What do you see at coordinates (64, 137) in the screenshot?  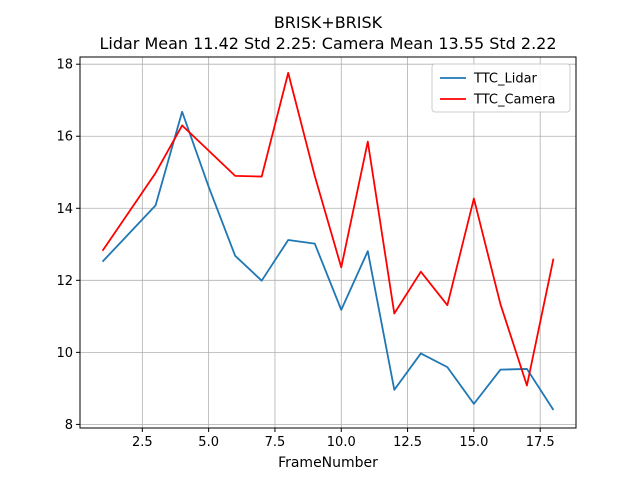 I see `y-tick-label: 16` at bounding box center [64, 137].